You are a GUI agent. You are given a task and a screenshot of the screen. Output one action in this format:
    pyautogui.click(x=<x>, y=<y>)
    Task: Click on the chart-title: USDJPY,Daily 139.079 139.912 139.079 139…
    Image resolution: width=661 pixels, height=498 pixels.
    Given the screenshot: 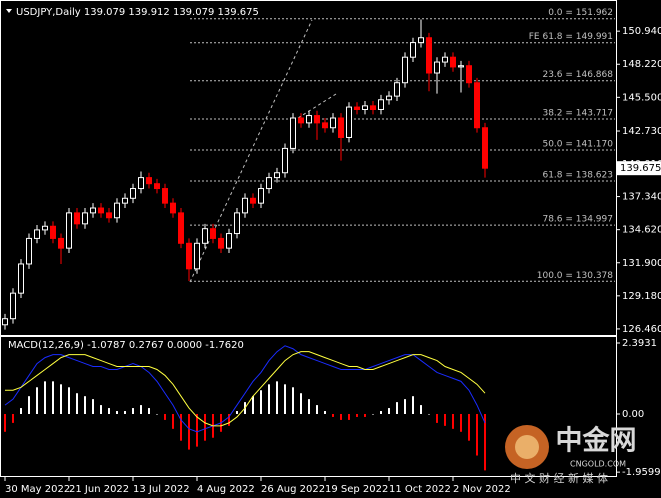 What is the action you would take?
    pyautogui.click(x=137, y=12)
    